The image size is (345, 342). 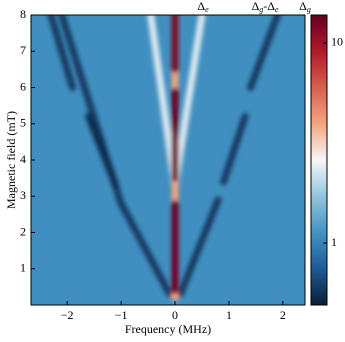 What do you see at coordinates (23, 231) in the screenshot?
I see `y-tick-label: 2` at bounding box center [23, 231].